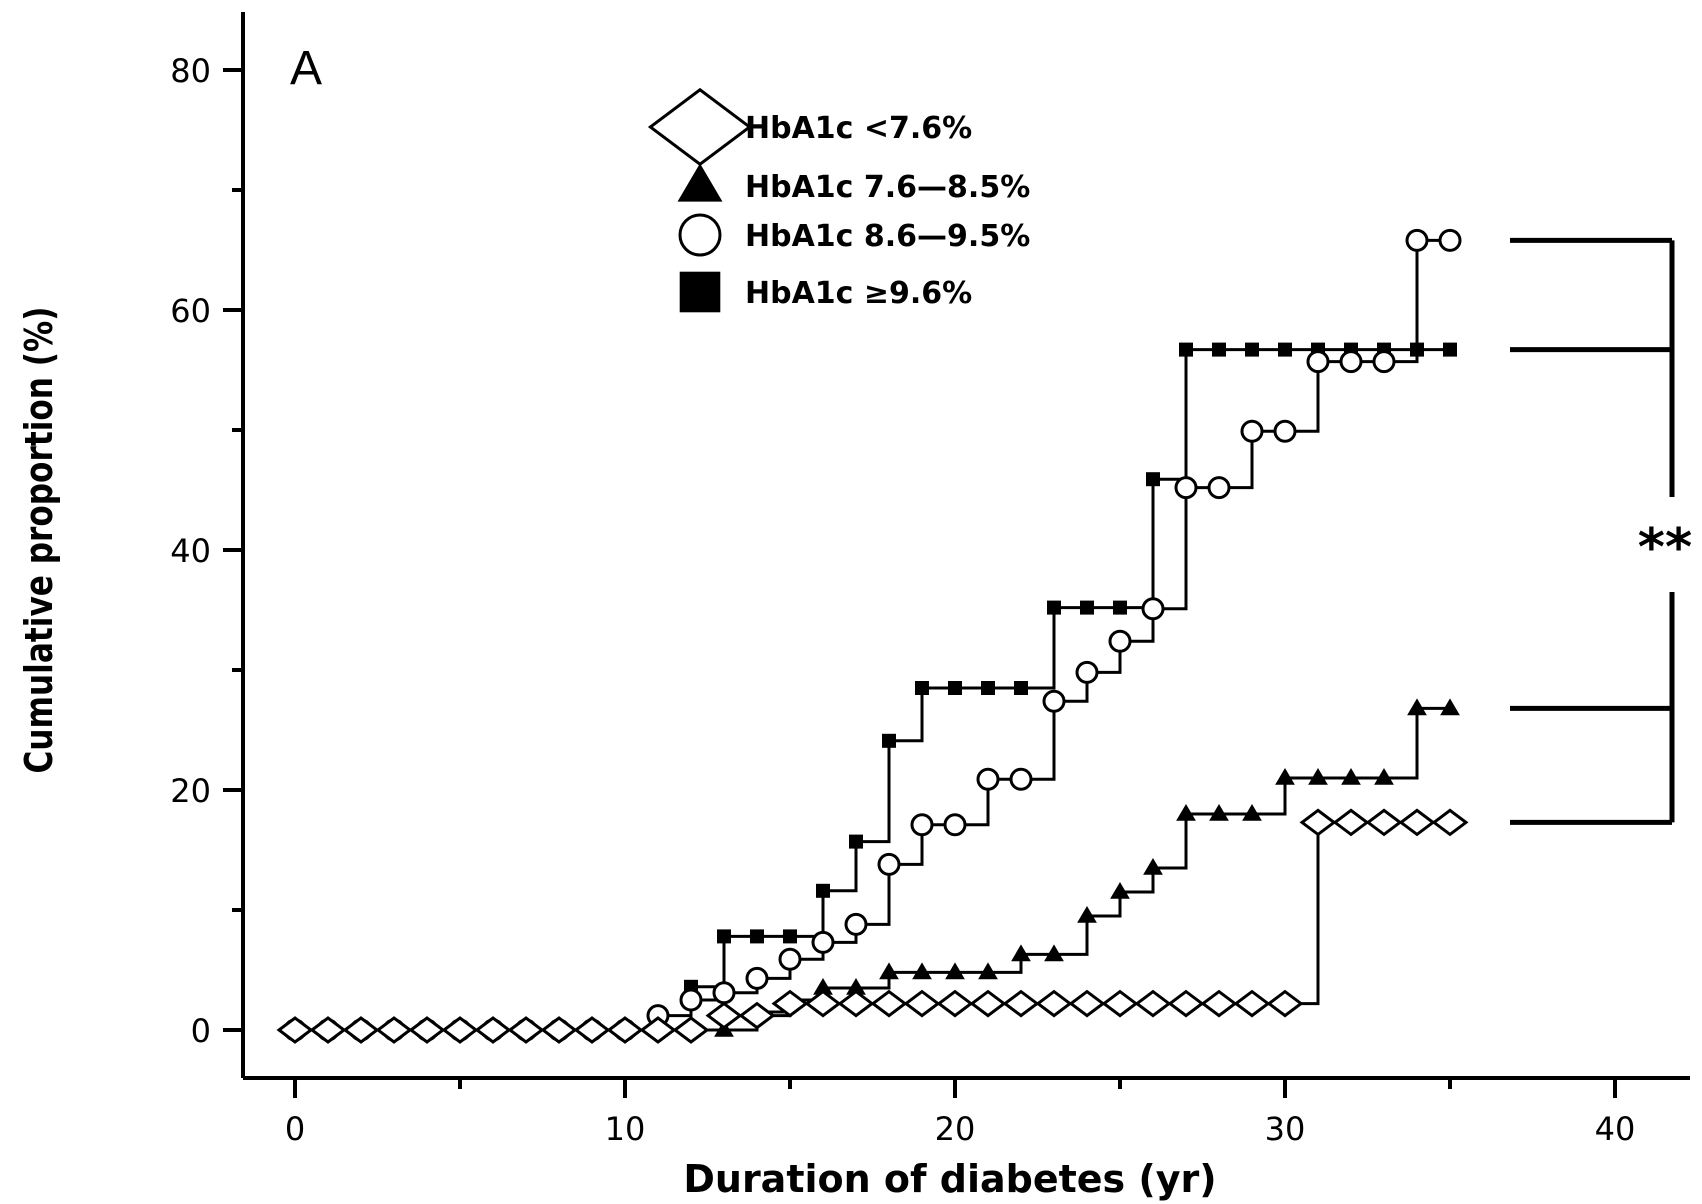  What do you see at coordinates (858, 293) in the screenshot?
I see `legend-label-square: HbA1c ≥9.6%` at bounding box center [858, 293].